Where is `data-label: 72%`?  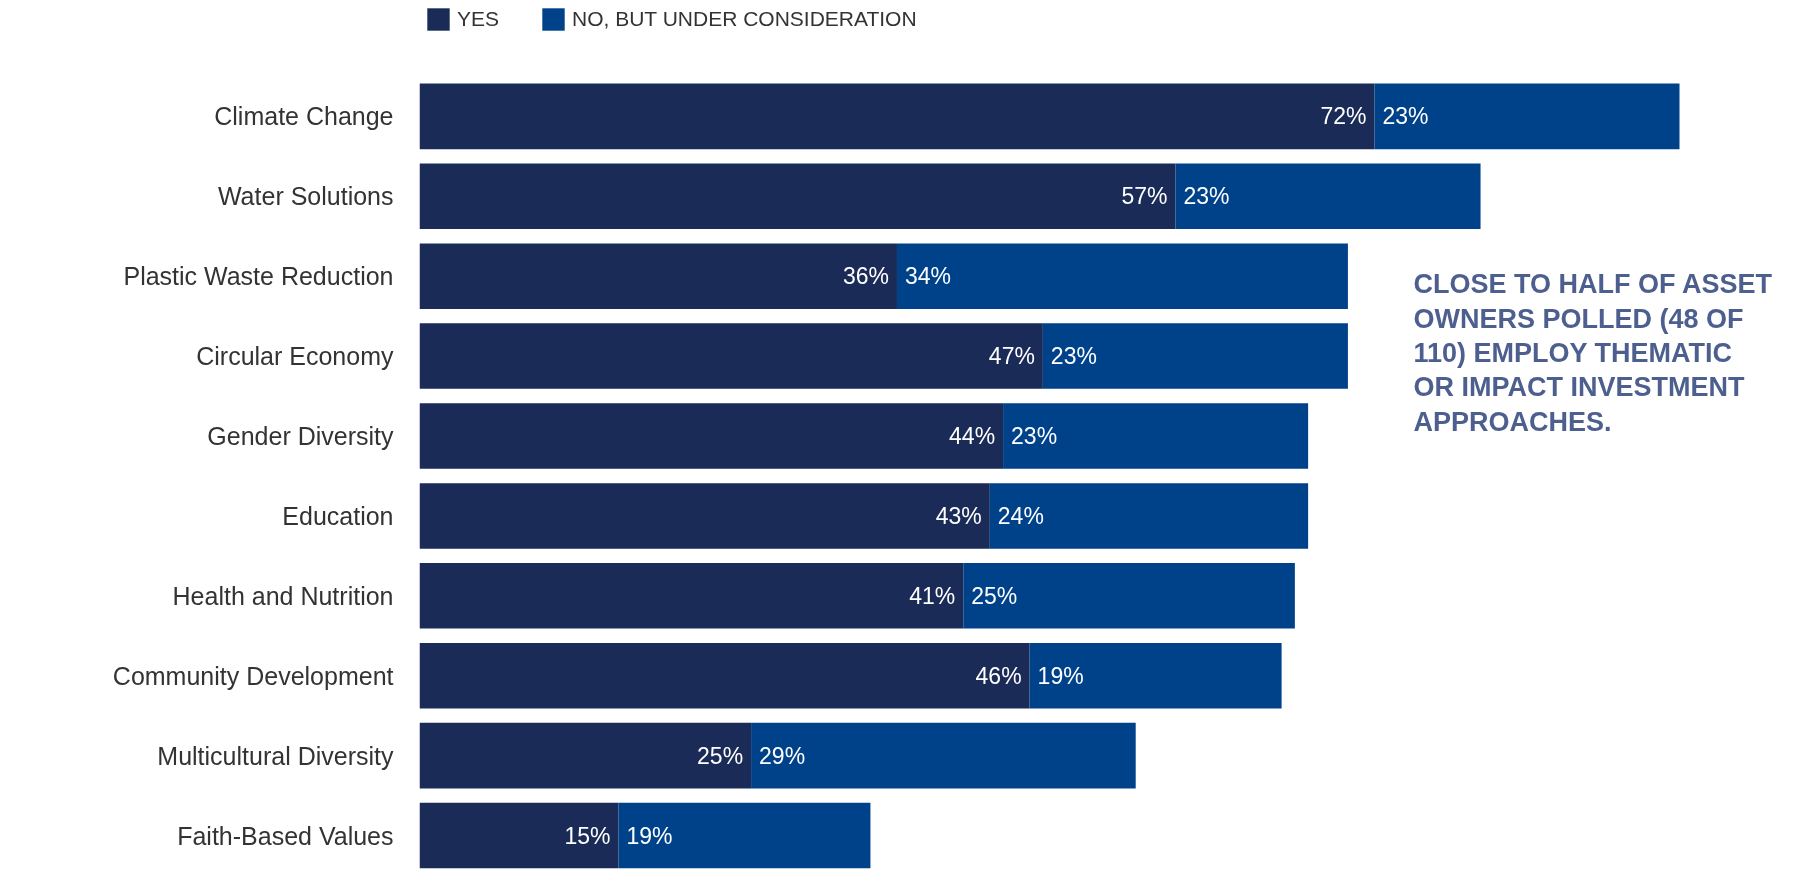
data-label: 72% is located at coordinates (1343, 116).